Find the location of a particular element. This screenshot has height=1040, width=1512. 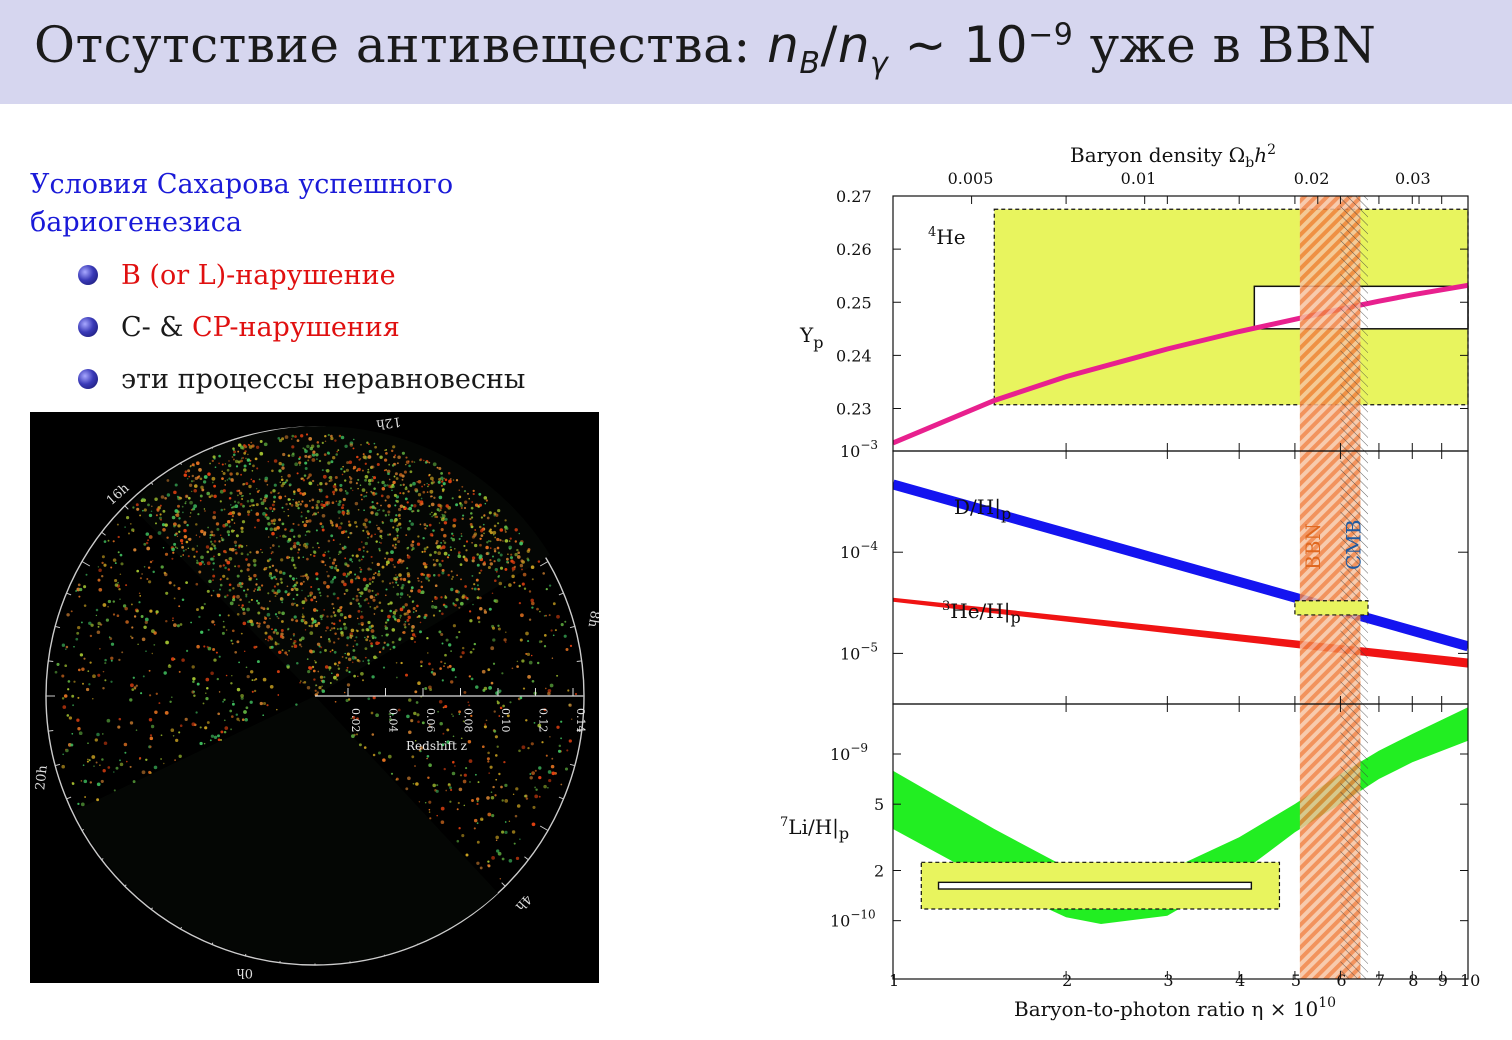

title-text: Отсутствие антивещества: is located at coordinates (401, 45).